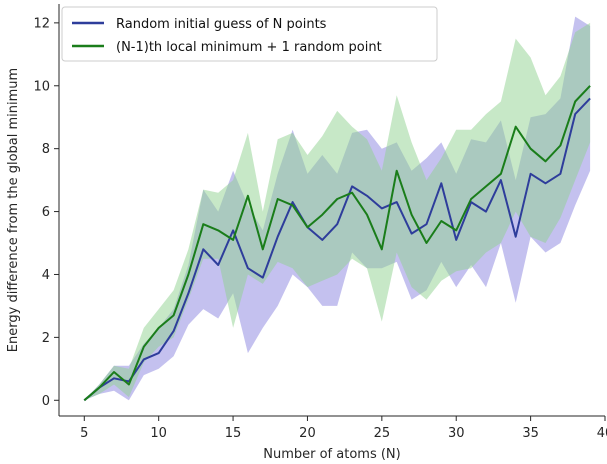  What do you see at coordinates (233, 433) in the screenshot?
I see `x-tick-label: 15` at bounding box center [233, 433].